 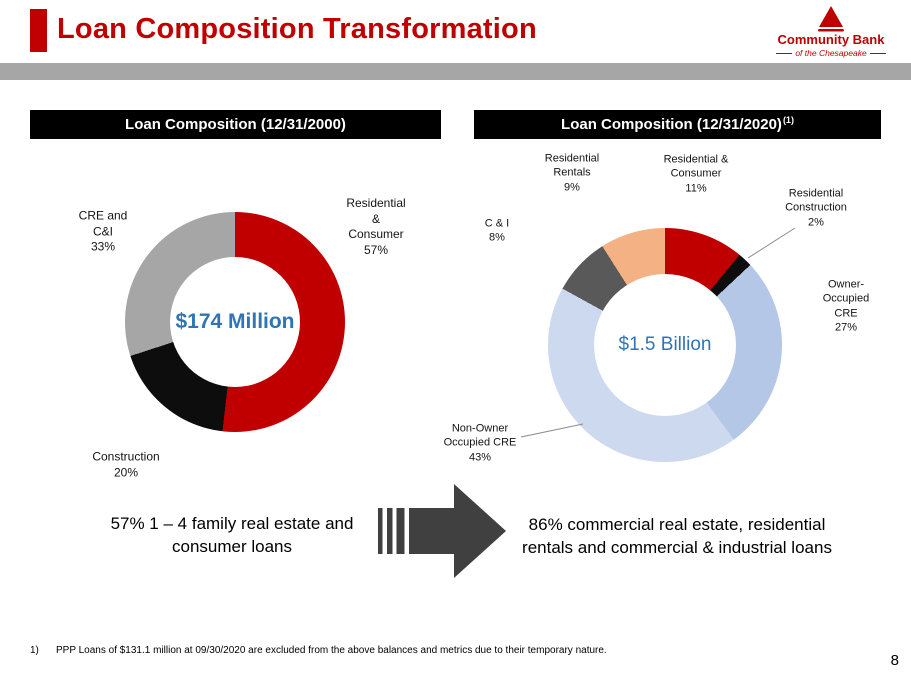 What do you see at coordinates (497, 230) in the screenshot?
I see `callout-c-and-i-8: C & I 8%` at bounding box center [497, 230].